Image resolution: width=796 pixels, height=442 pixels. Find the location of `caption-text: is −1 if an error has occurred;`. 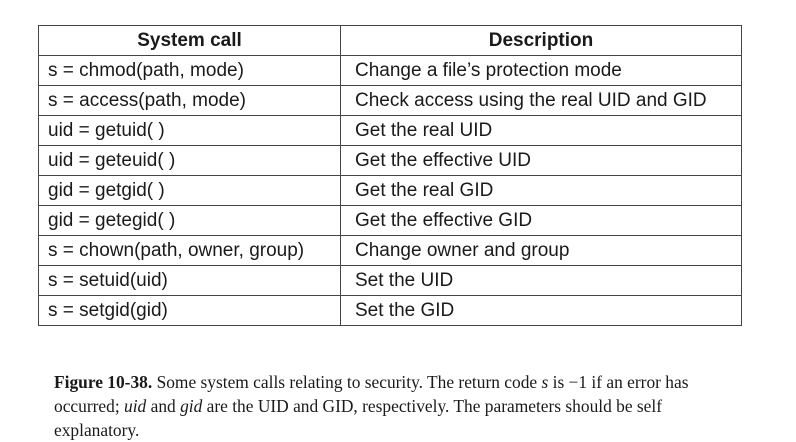

caption-text: is −1 if an error has occurred; is located at coordinates (371, 394).